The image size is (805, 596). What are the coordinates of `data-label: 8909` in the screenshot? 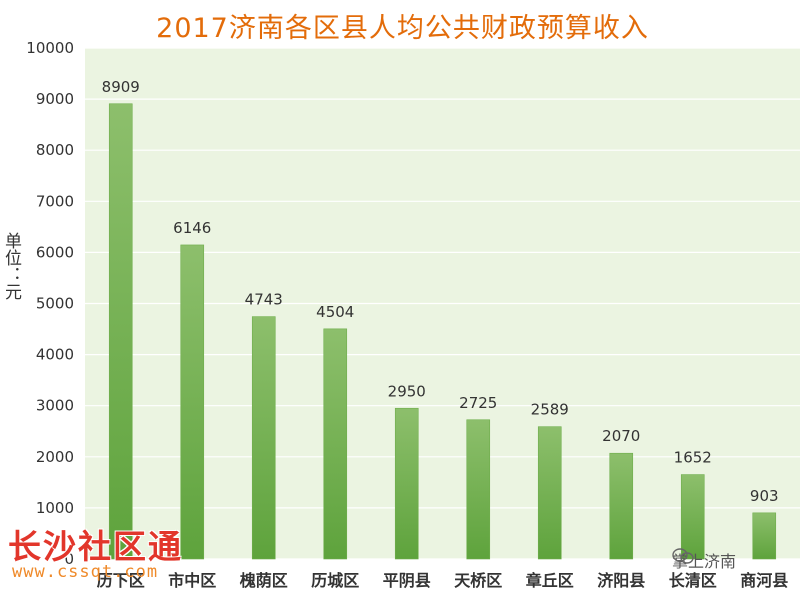 It's located at (121, 87).